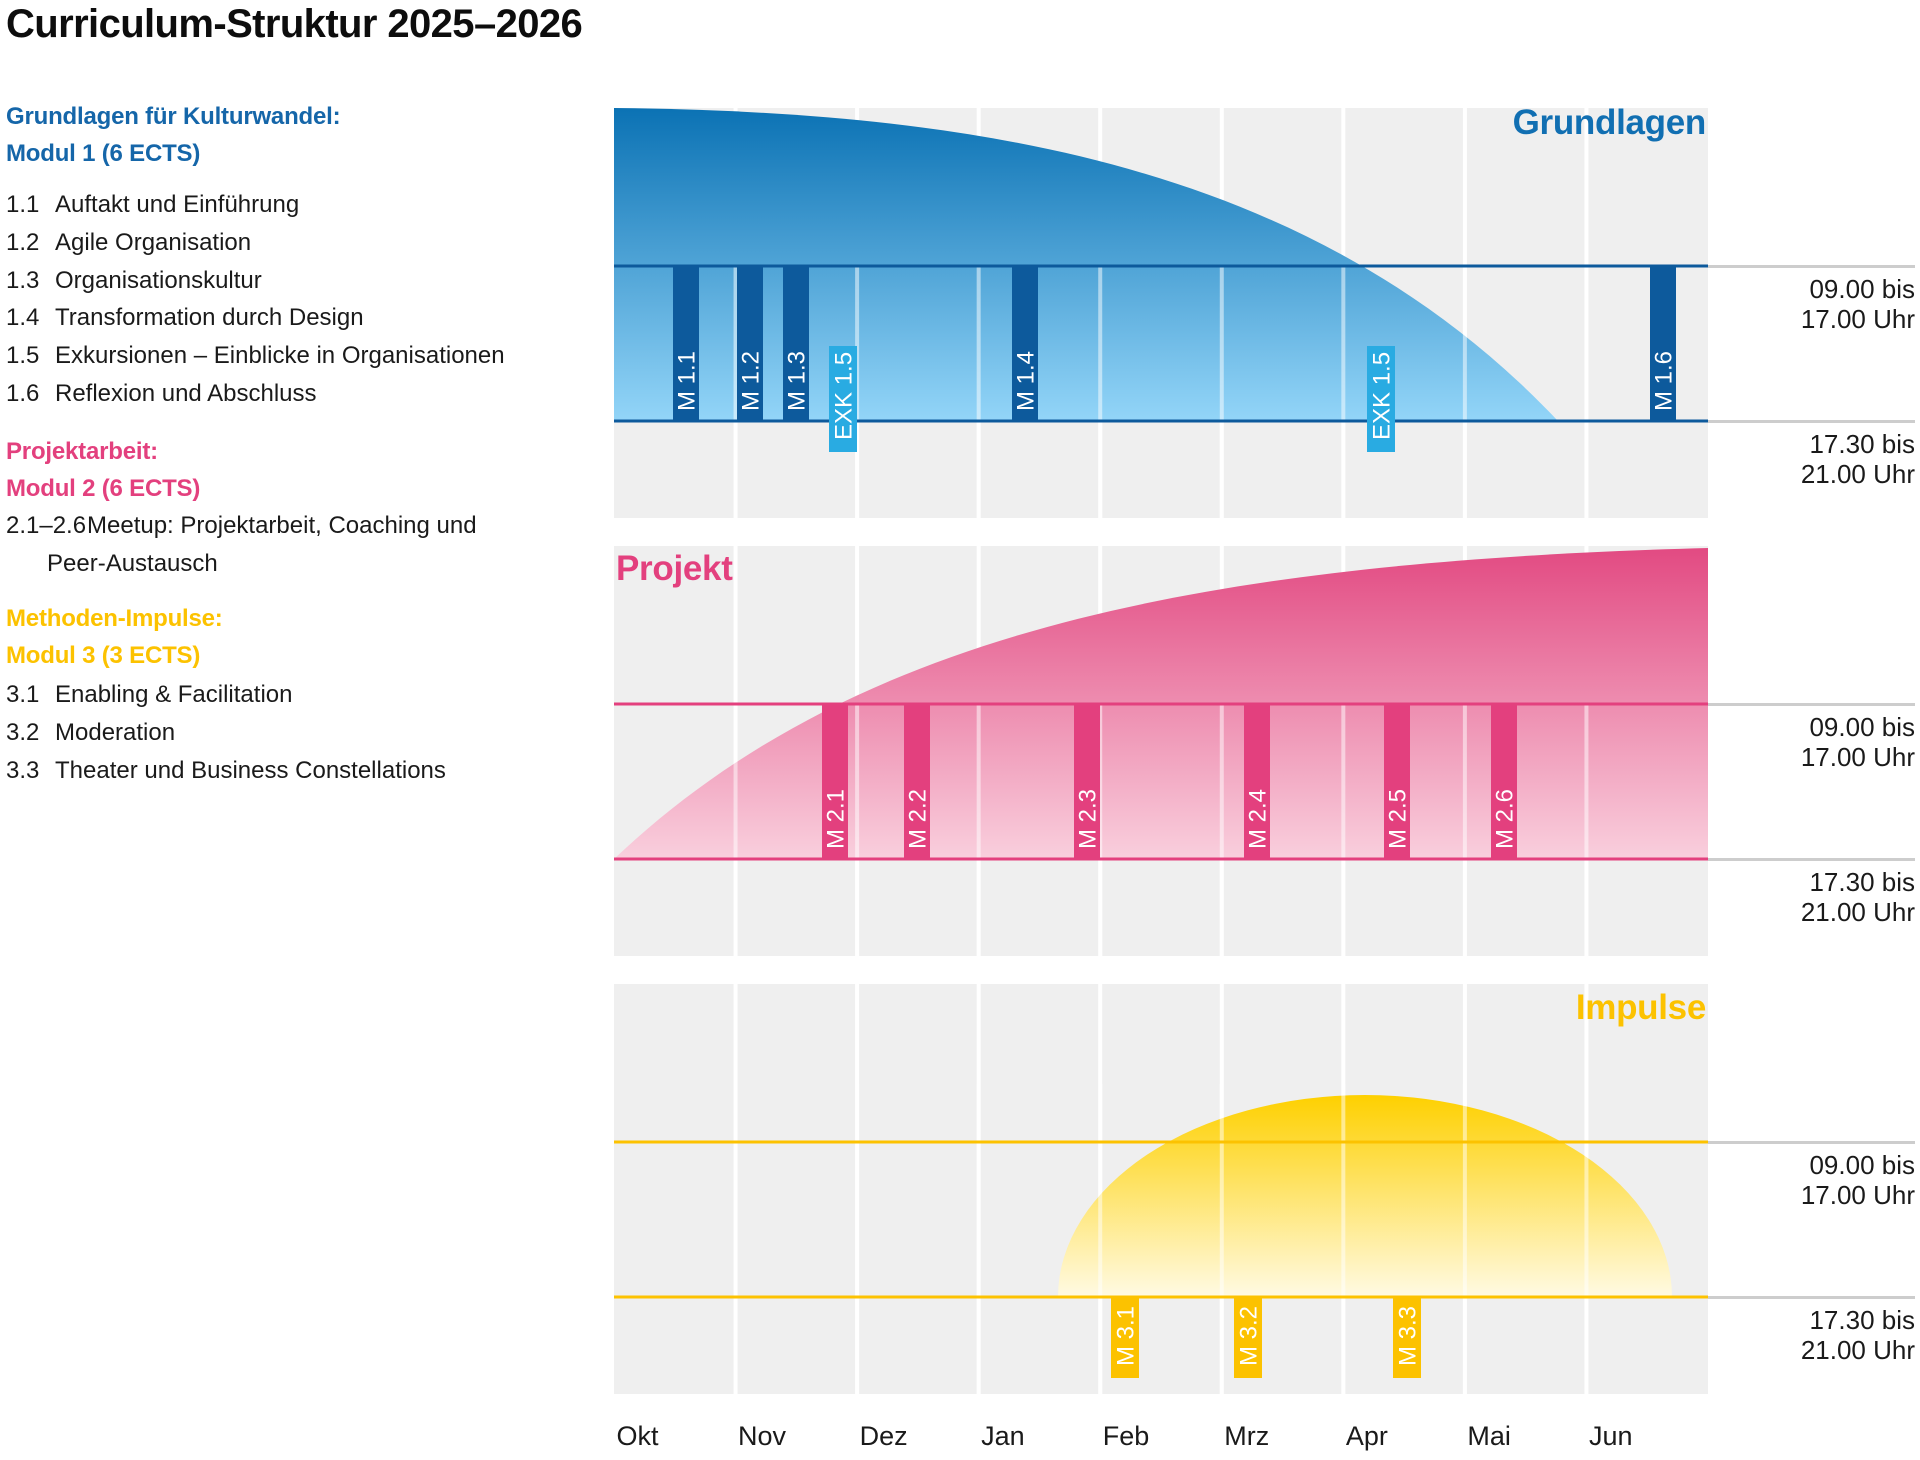 The width and height of the screenshot is (1920, 1460). What do you see at coordinates (1088, 819) in the screenshot?
I see `bar-label: M 2.3` at bounding box center [1088, 819].